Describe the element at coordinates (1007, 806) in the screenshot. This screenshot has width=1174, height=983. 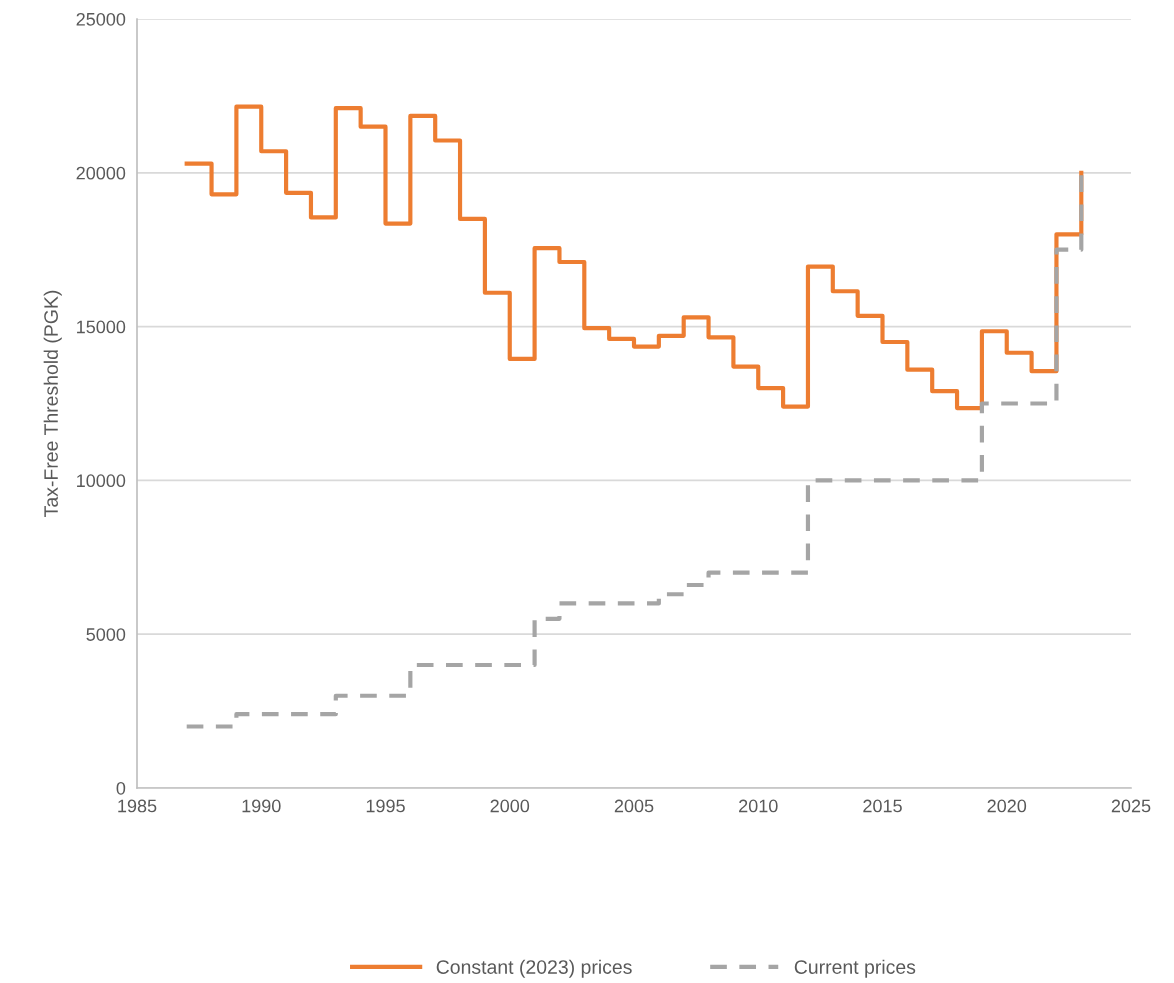
I see `x-tick-label: 2020` at that location.